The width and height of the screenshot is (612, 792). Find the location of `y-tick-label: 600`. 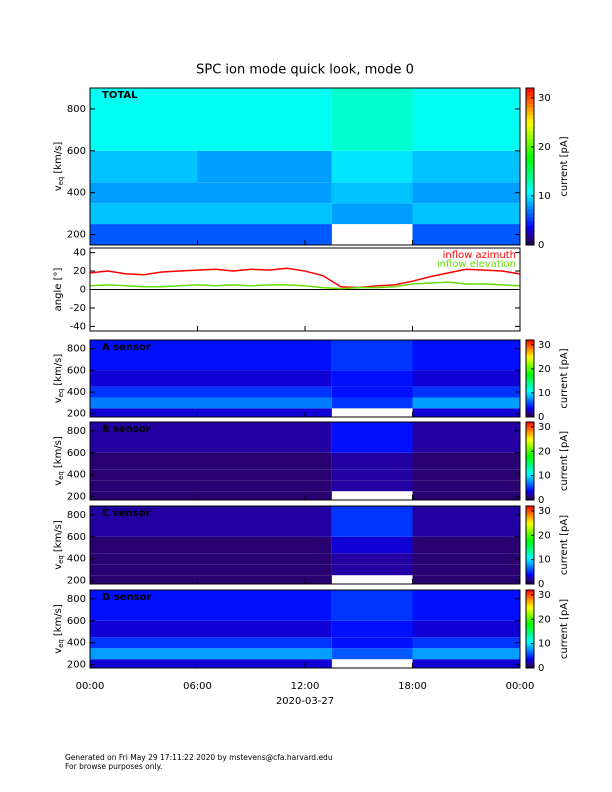

y-tick-label: 600 is located at coordinates (76, 621).